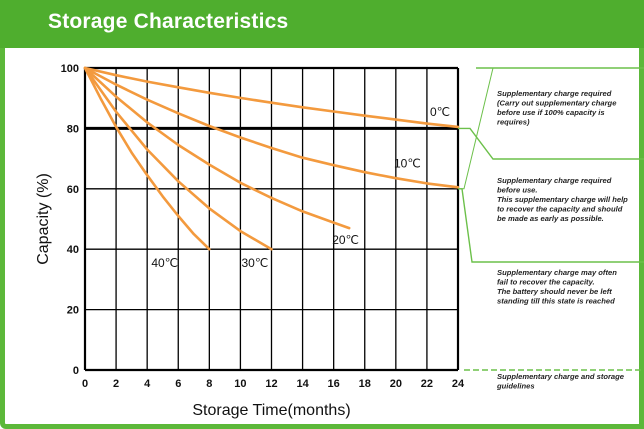  What do you see at coordinates (116, 384) in the screenshot?
I see `x-tick-label: 2` at bounding box center [116, 384].